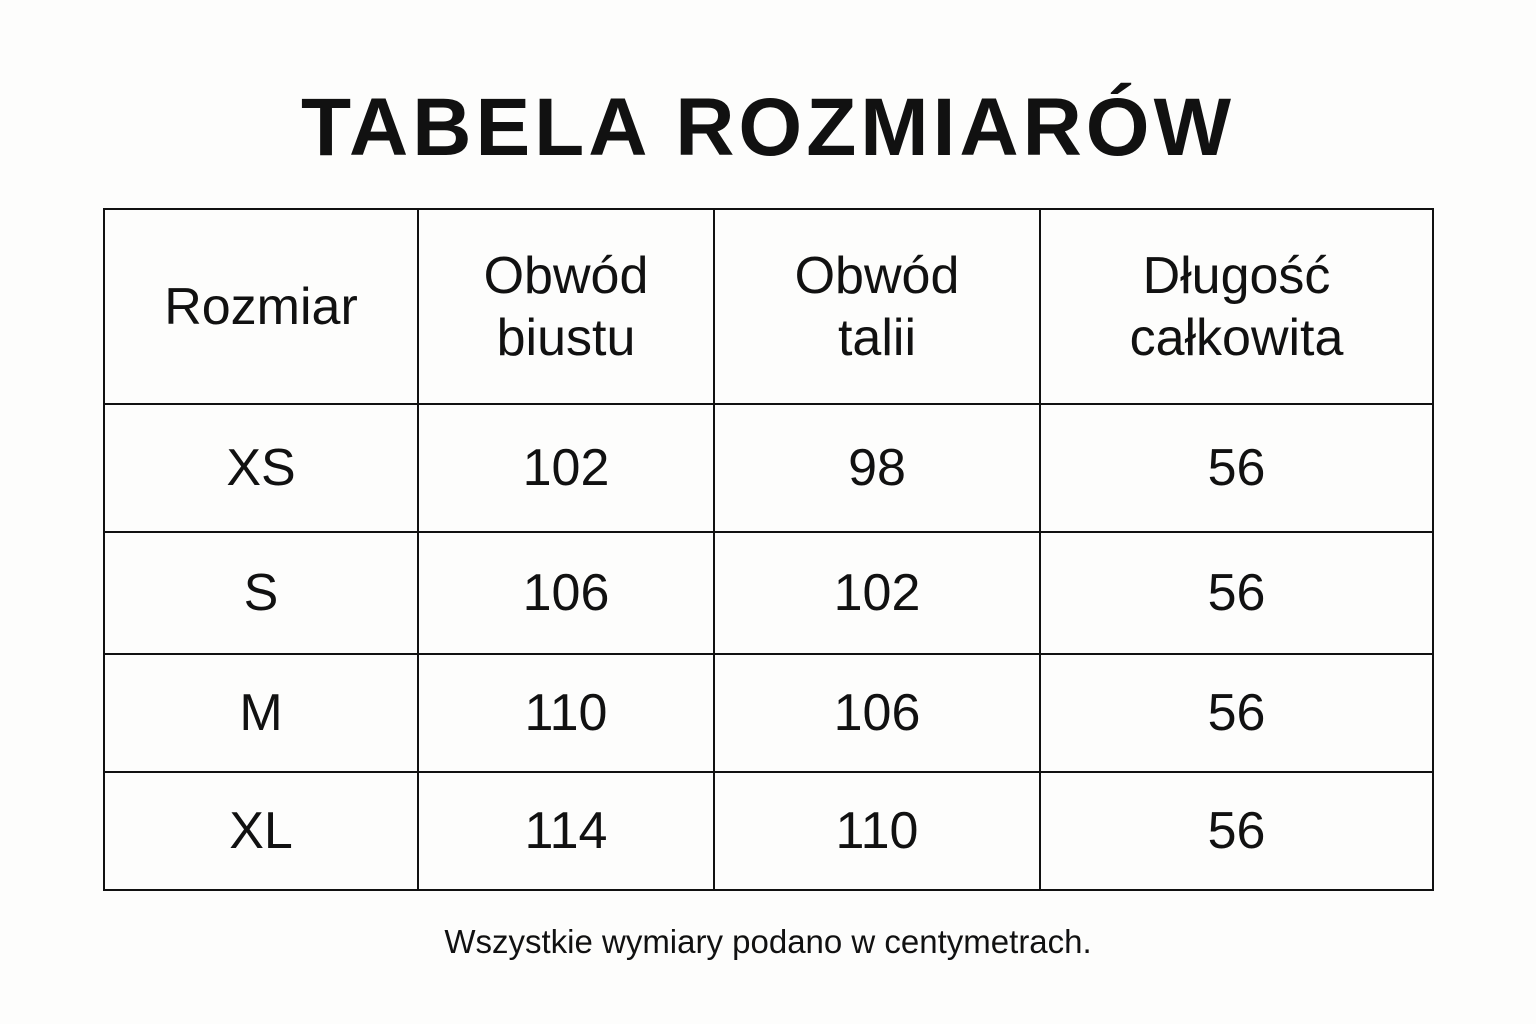  Describe the element at coordinates (877, 306) in the screenshot. I see `header-waist: Obwód talii` at that location.